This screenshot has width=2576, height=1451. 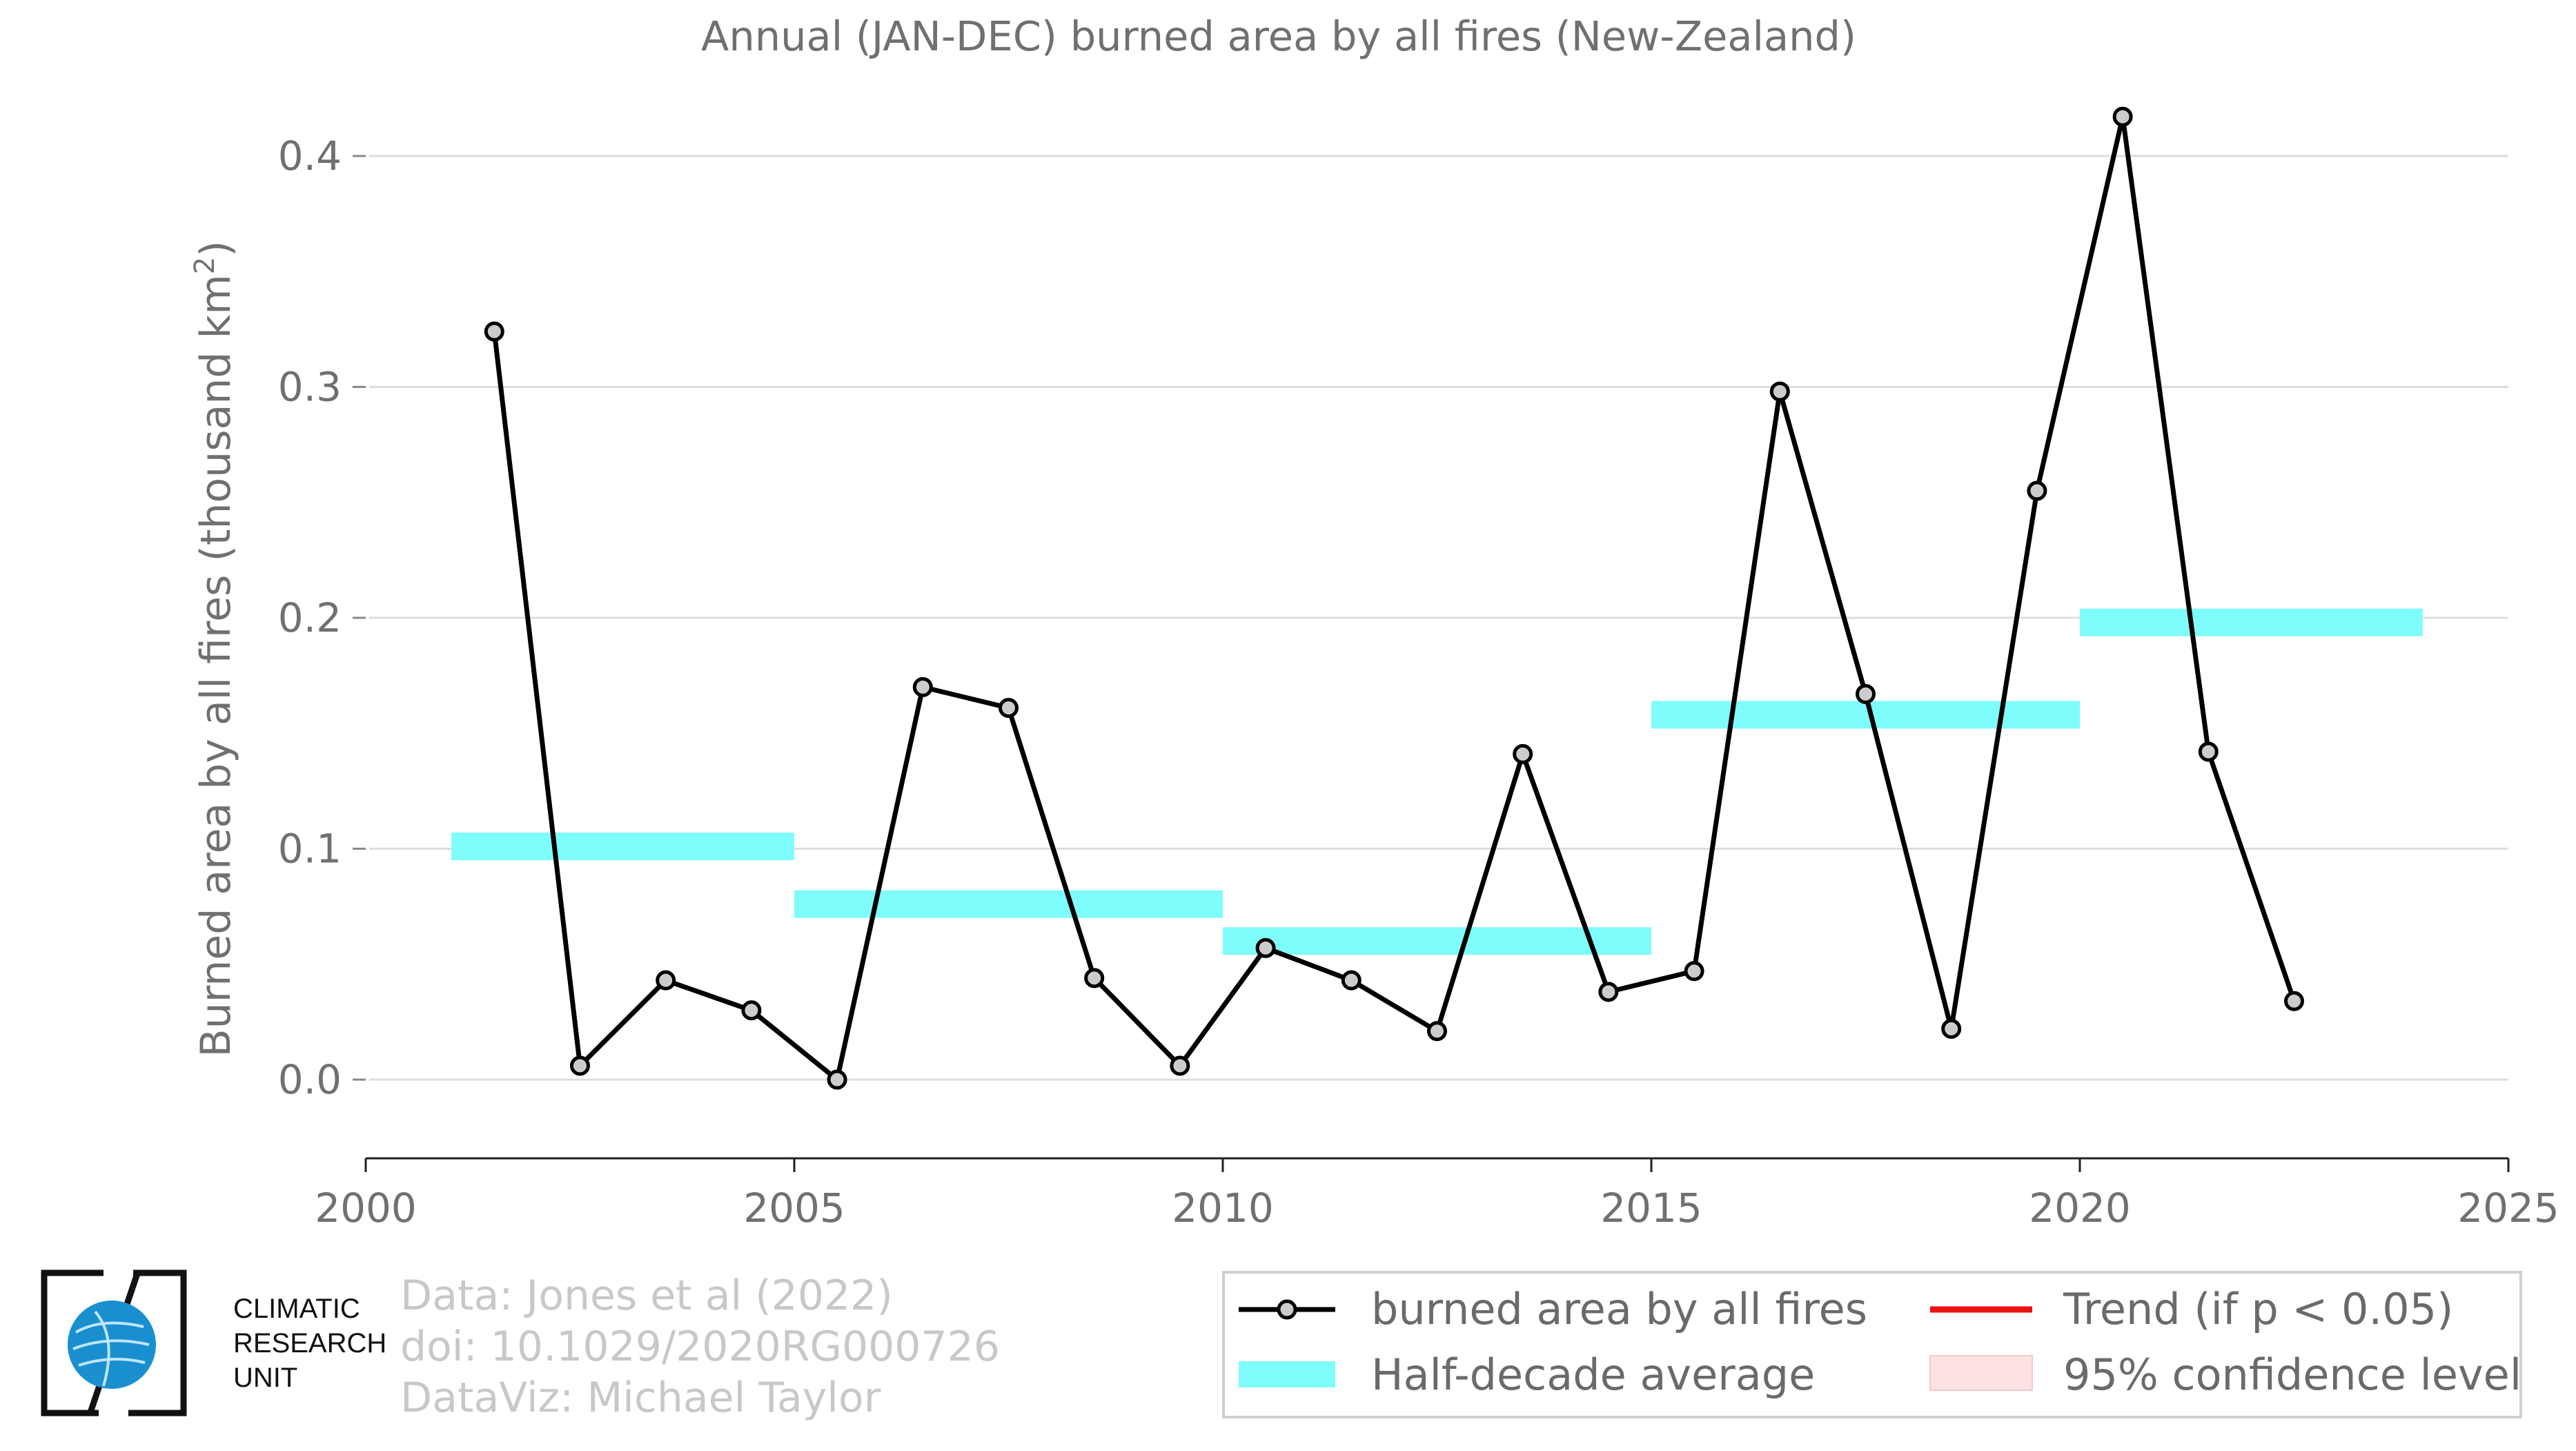 What do you see at coordinates (1287, 1374) in the screenshot?
I see `legend-band-symbol` at bounding box center [1287, 1374].